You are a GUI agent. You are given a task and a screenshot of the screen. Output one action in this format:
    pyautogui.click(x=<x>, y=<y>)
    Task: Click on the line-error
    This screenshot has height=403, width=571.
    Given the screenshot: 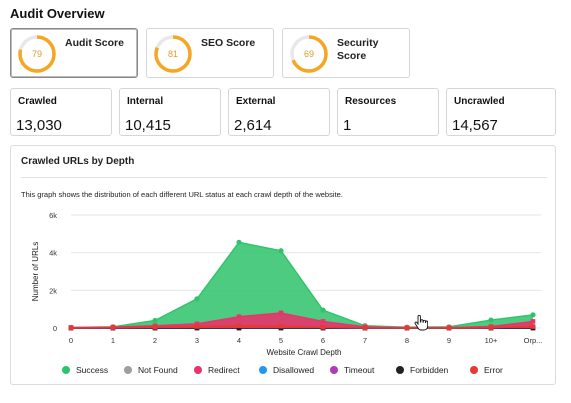 What is the action you would take?
    pyautogui.click(x=302, y=327)
    